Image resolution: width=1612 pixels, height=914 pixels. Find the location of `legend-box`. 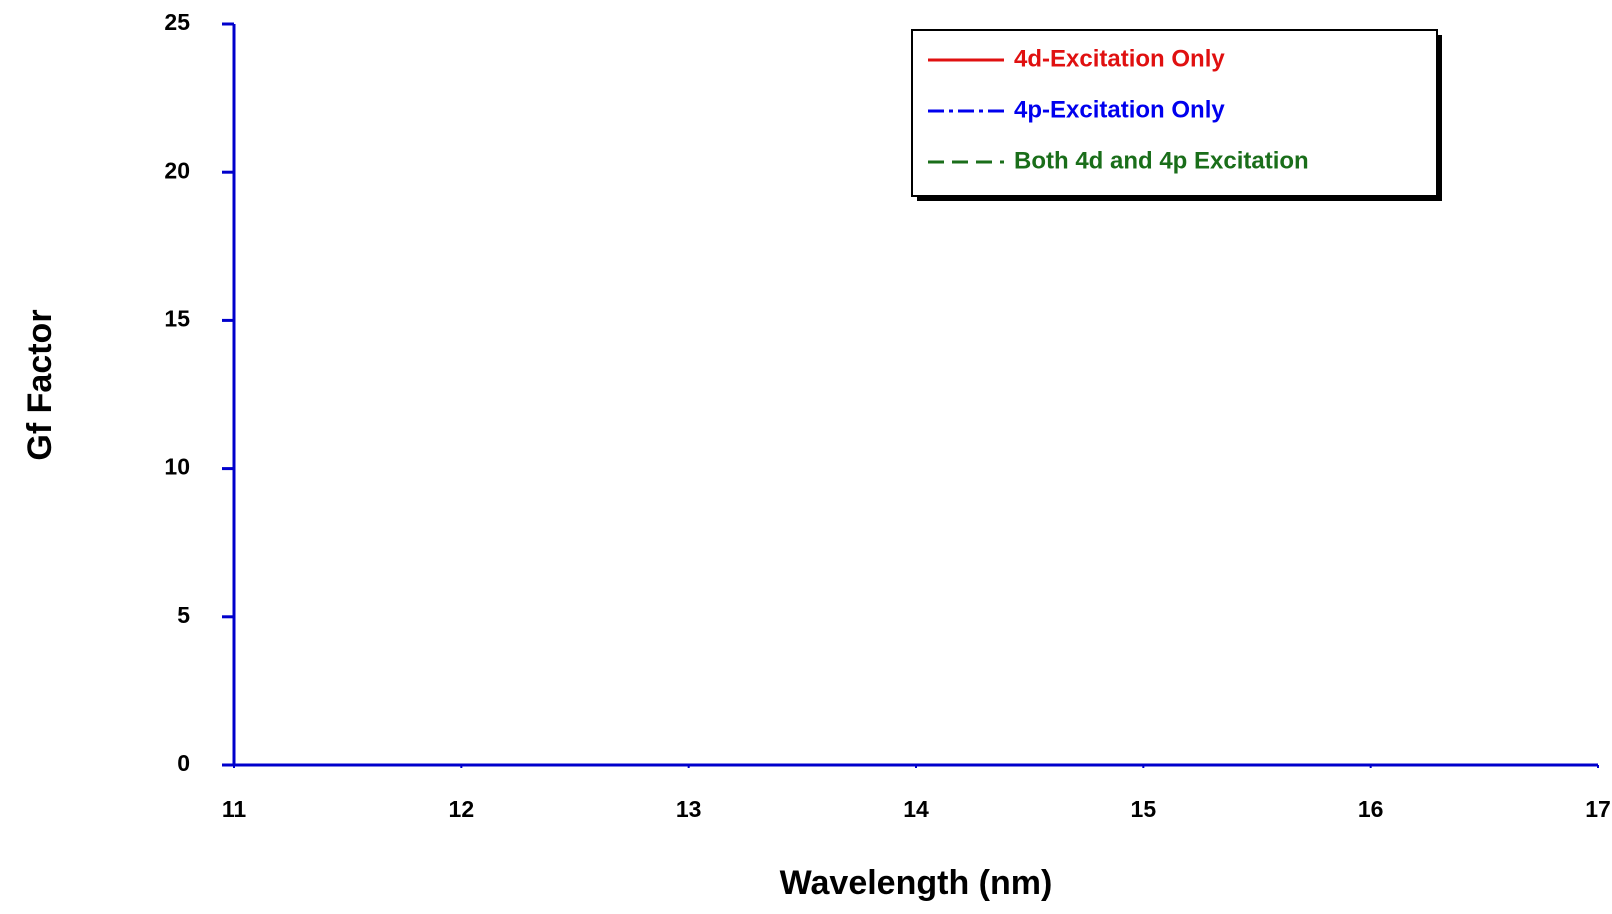

legend-box is located at coordinates (1174, 113).